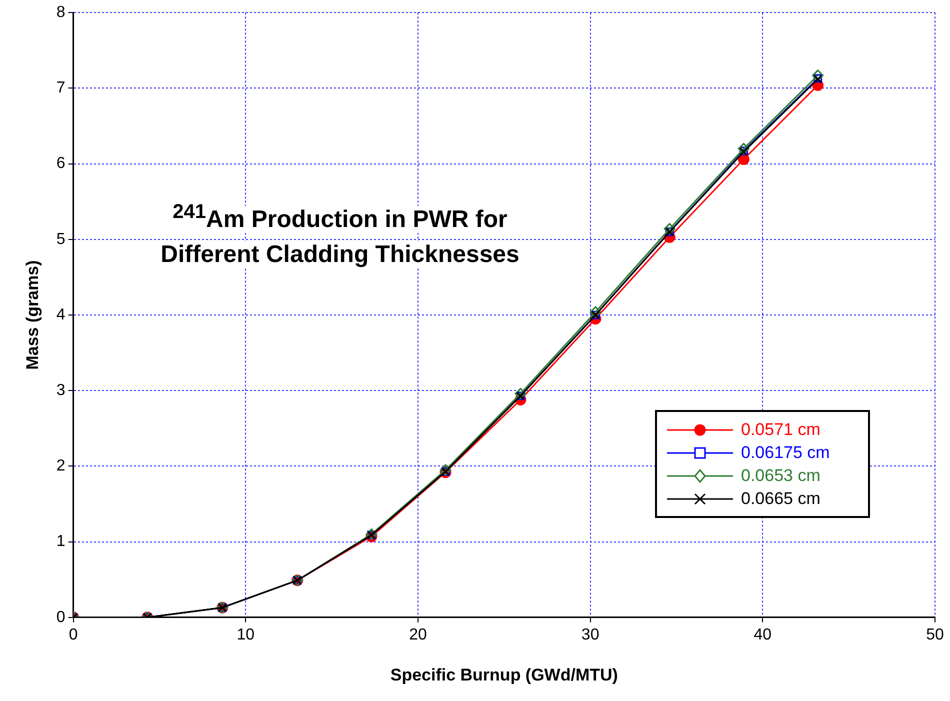 Image resolution: width=950 pixels, height=701 pixels. Describe the element at coordinates (504, 674) in the screenshot. I see `x-axis-title: Specific Burnup (GWd/MTU)` at that location.